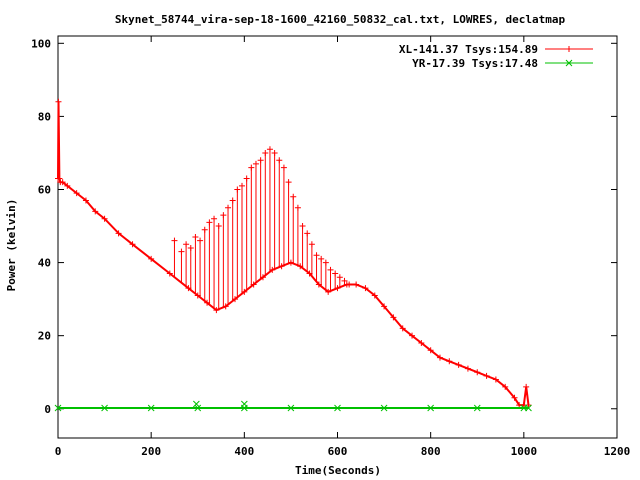 This screenshot has width=640, height=480. What do you see at coordinates (41, 43) in the screenshot?
I see `y-tick-label: 100` at bounding box center [41, 43].